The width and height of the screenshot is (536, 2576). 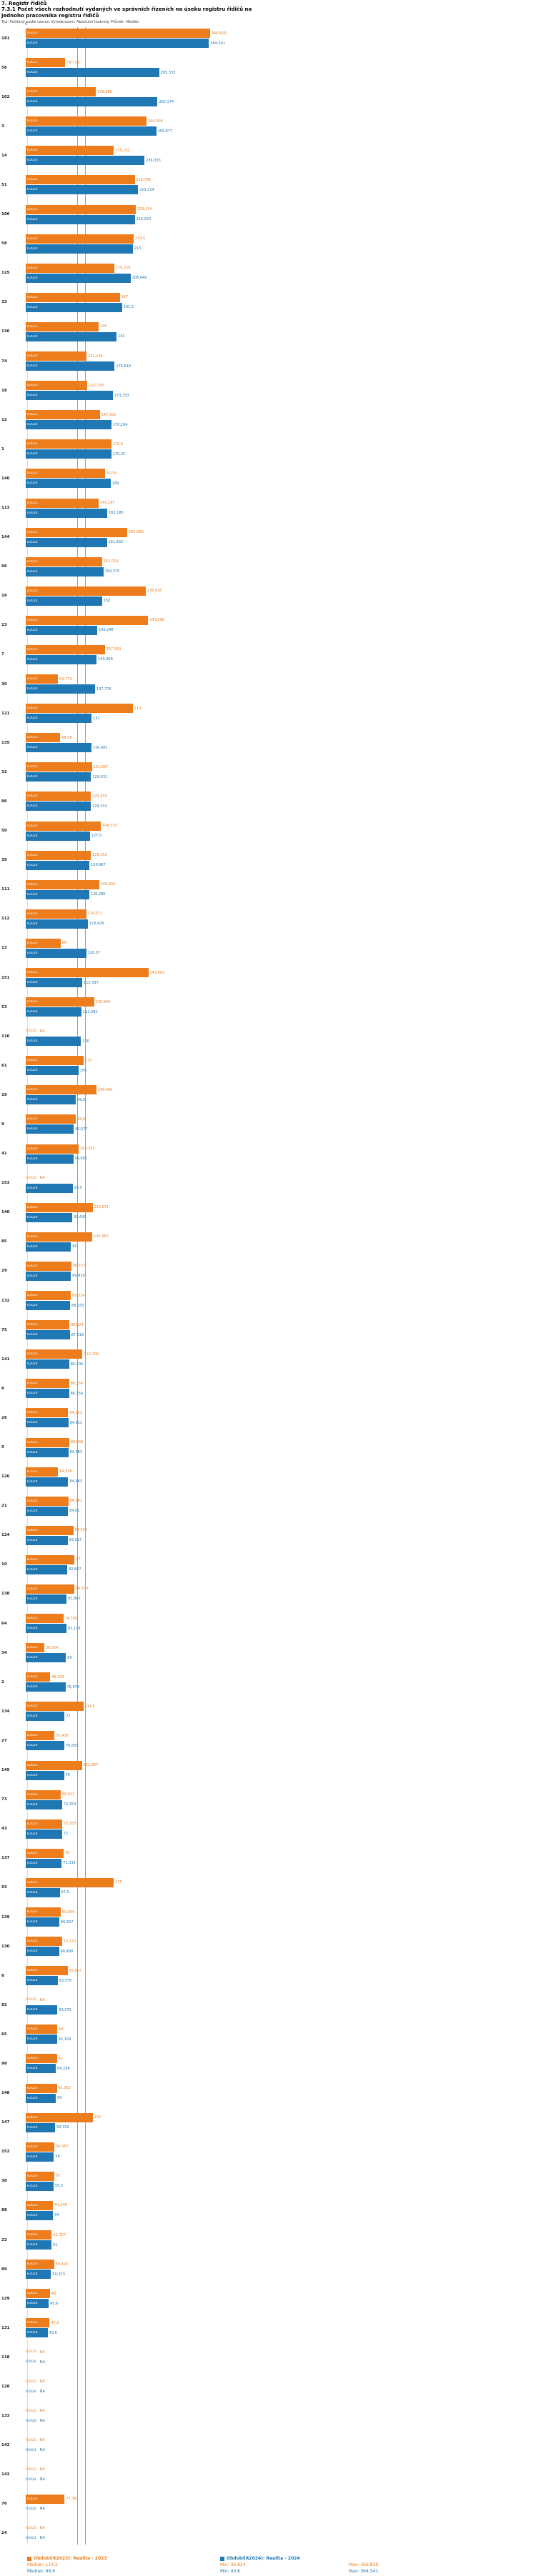 I want to click on legend-item-2024: Období(R2024): Realita - 2024, so click(x=375, y=2558).